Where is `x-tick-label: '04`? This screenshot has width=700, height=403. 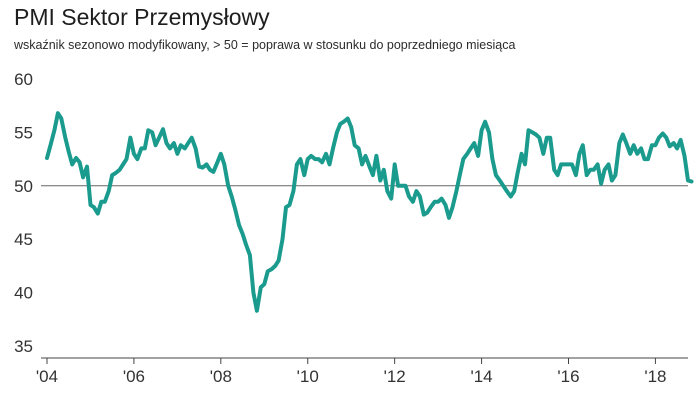
x-tick-label: '04 is located at coordinates (47, 376).